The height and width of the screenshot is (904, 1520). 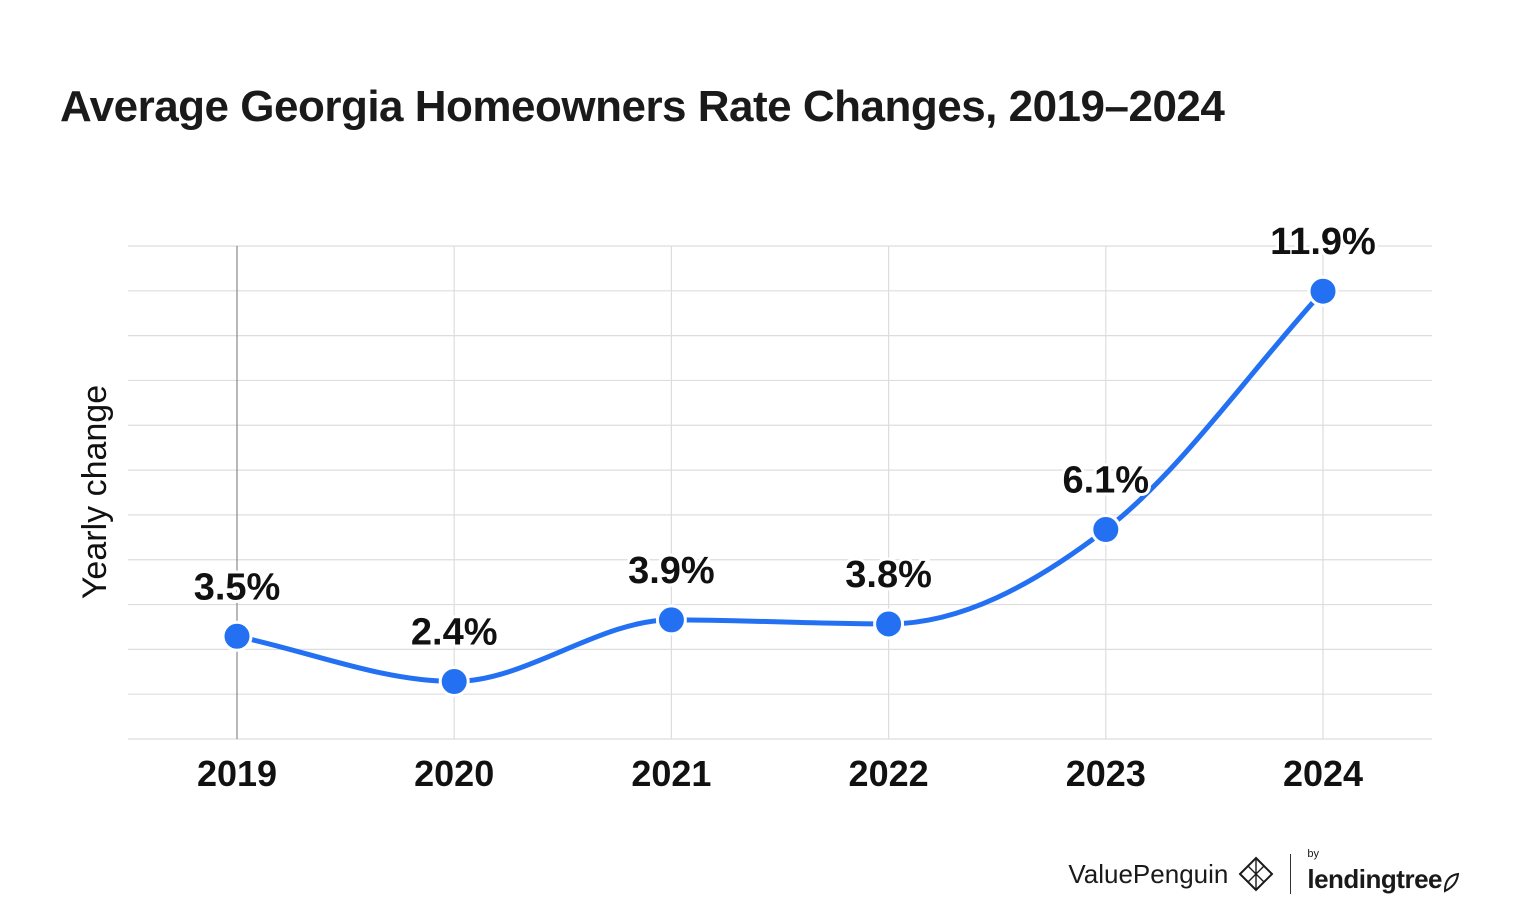 What do you see at coordinates (1105, 480) in the screenshot?
I see `data-label: 6.1%` at bounding box center [1105, 480].